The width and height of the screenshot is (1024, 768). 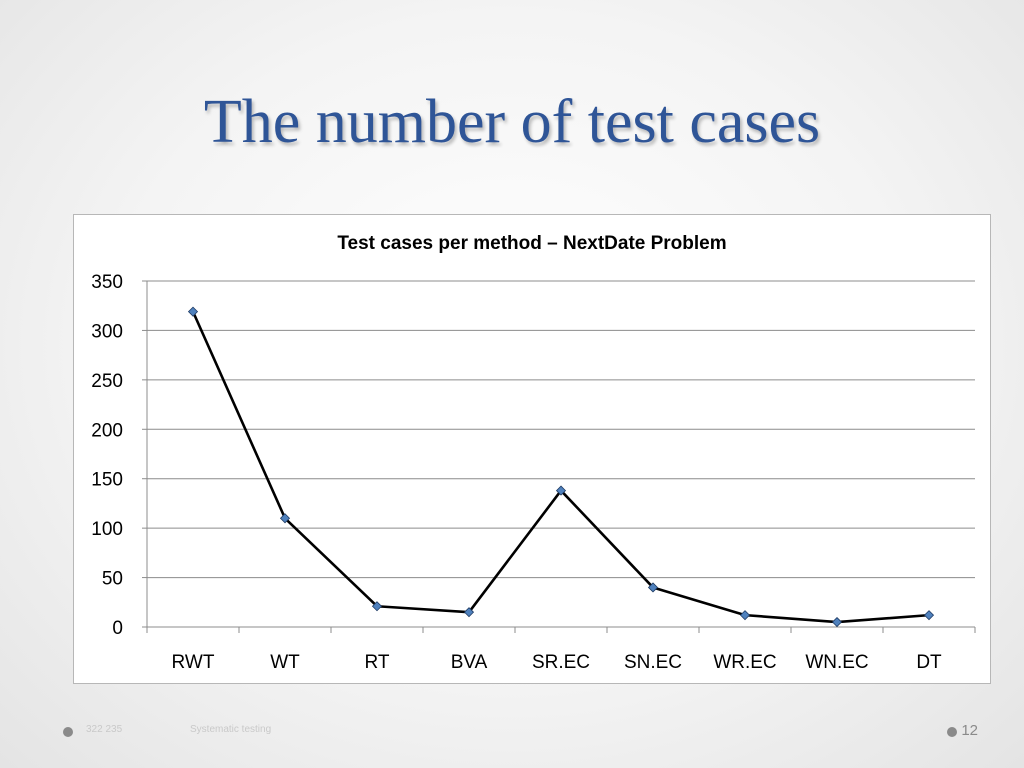 I want to click on x-tick-label: RWT, so click(x=193, y=662).